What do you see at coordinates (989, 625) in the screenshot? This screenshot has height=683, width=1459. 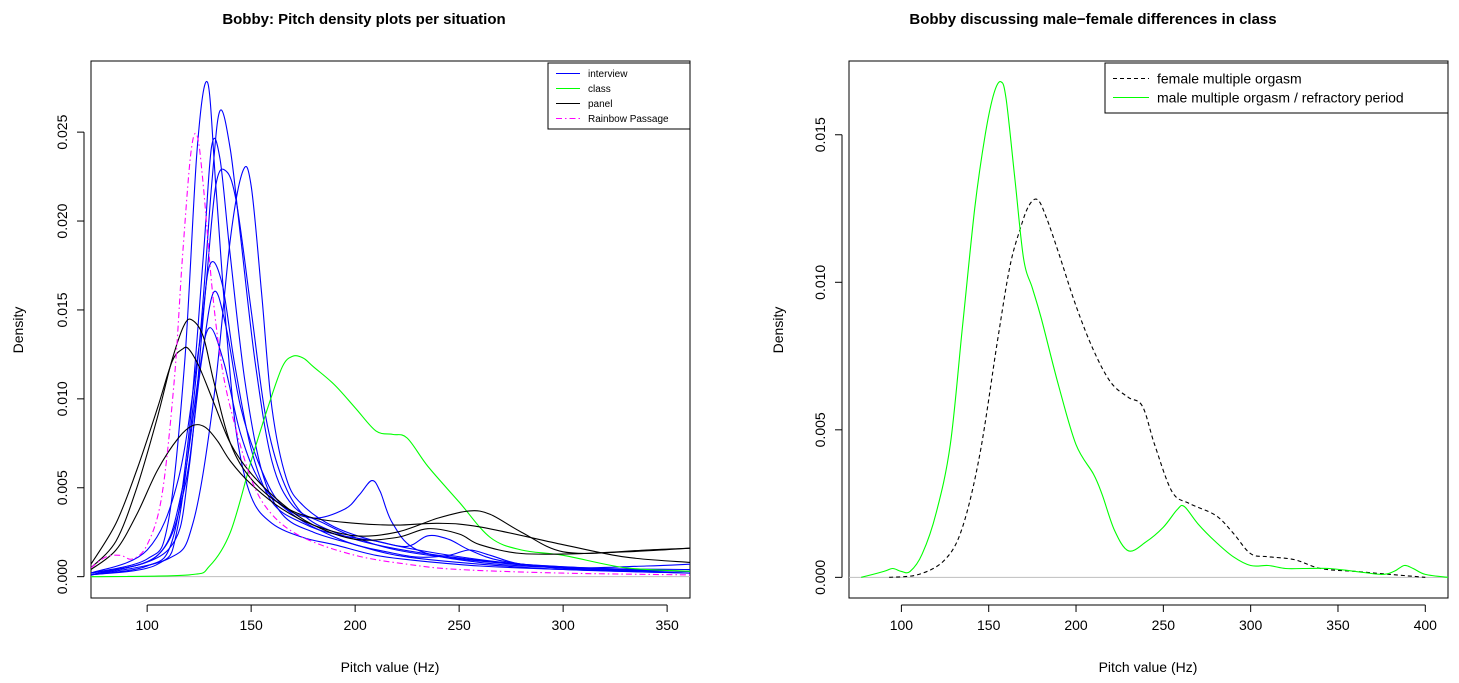 I see `right-x-tick-label: 150` at bounding box center [989, 625].